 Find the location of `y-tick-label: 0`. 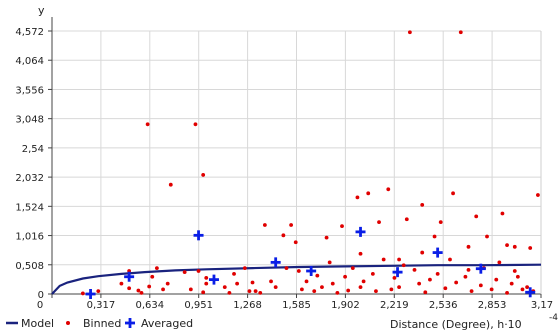

y-tick-label: 0 is located at coordinates (41, 295).